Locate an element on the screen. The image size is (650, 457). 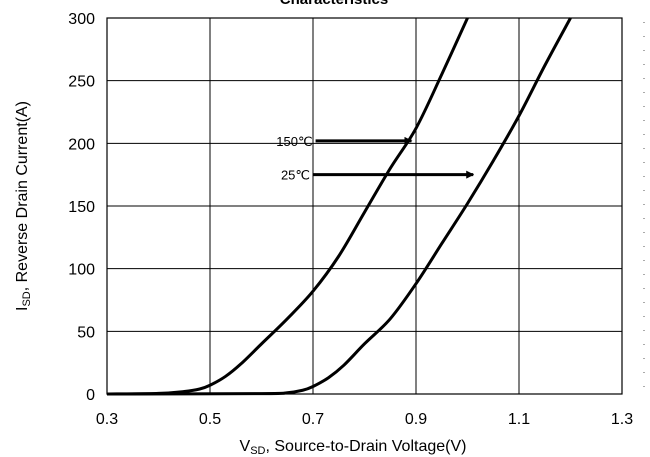
x-tick-label: 1.1 is located at coordinates (519, 419).